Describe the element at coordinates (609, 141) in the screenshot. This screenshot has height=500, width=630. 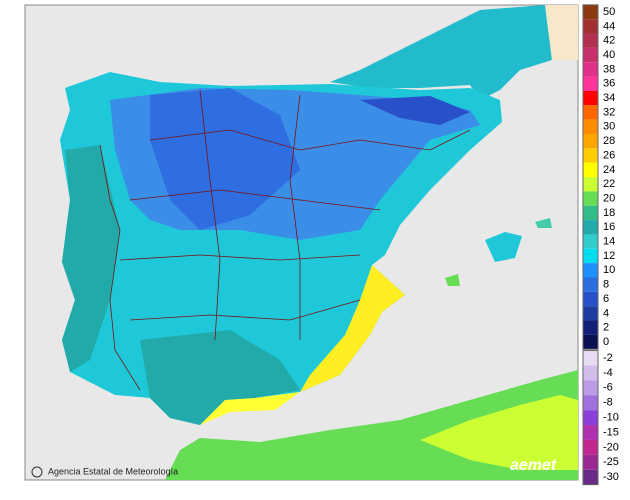
I see `legend-label: 28` at that location.